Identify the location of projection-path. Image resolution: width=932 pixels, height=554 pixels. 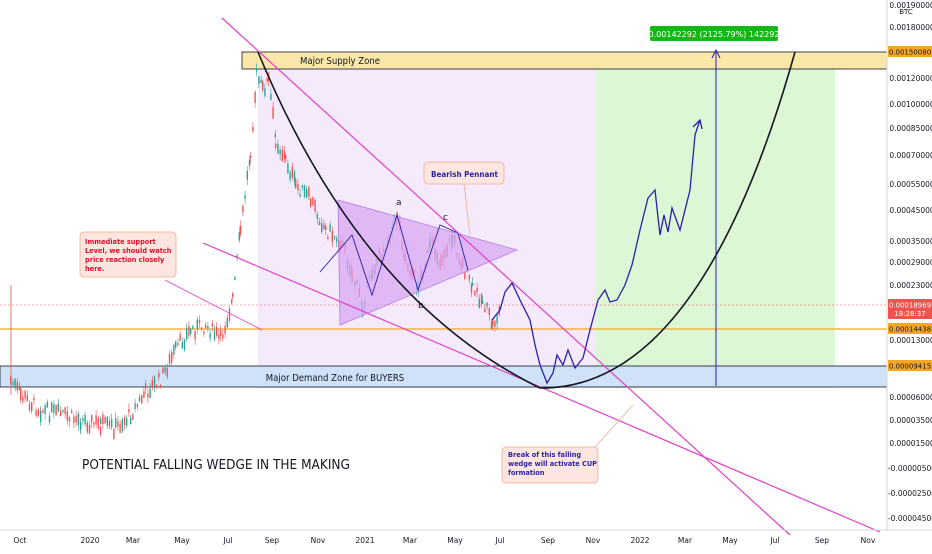
(596, 252).